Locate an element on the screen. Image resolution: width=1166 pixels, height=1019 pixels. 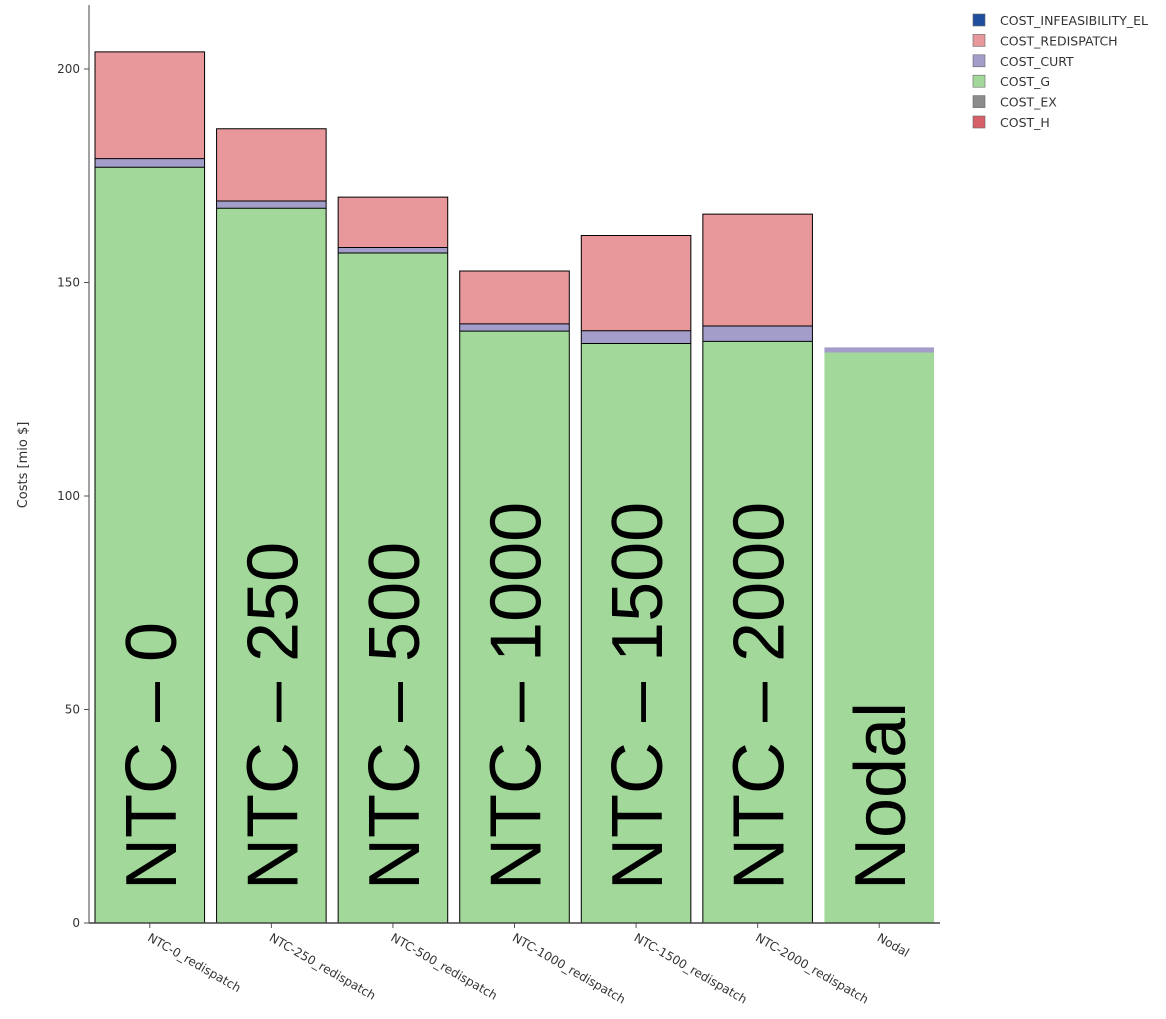
legend-label: COST_H is located at coordinates (1025, 122).